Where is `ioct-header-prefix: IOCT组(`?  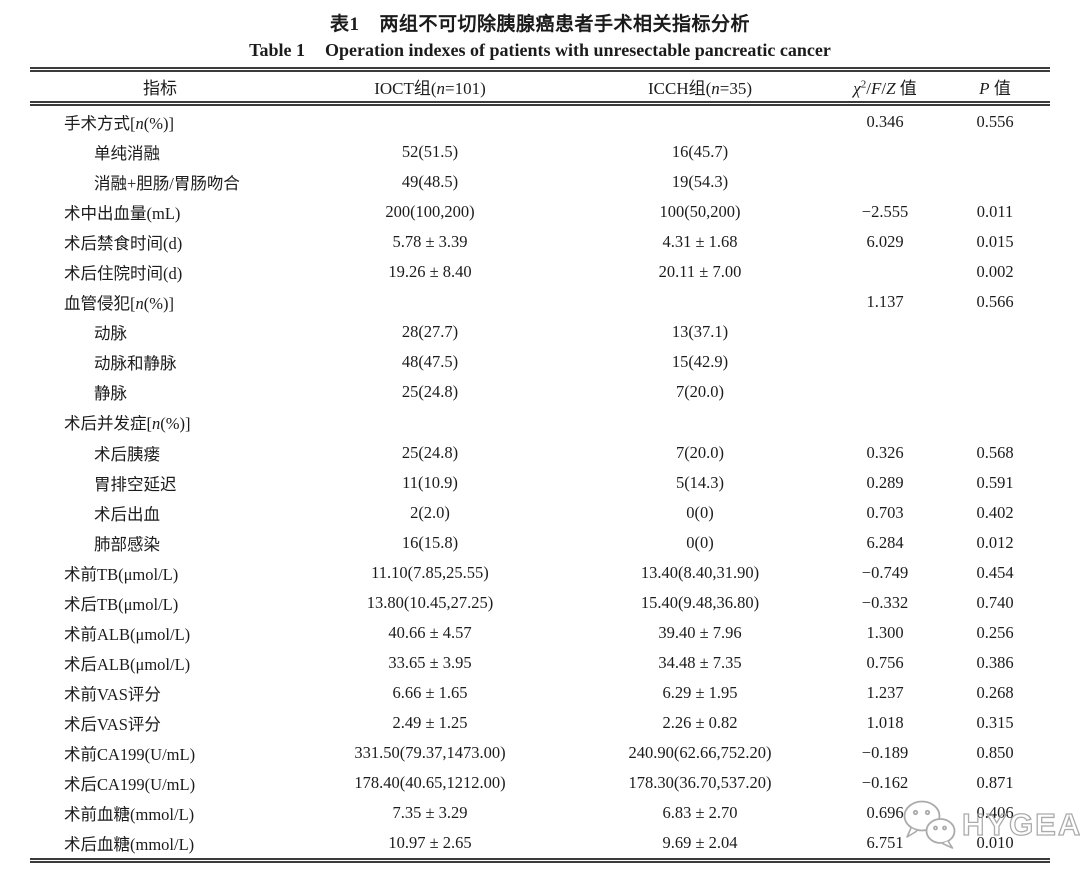
ioct-header-prefix: IOCT组( is located at coordinates (405, 88).